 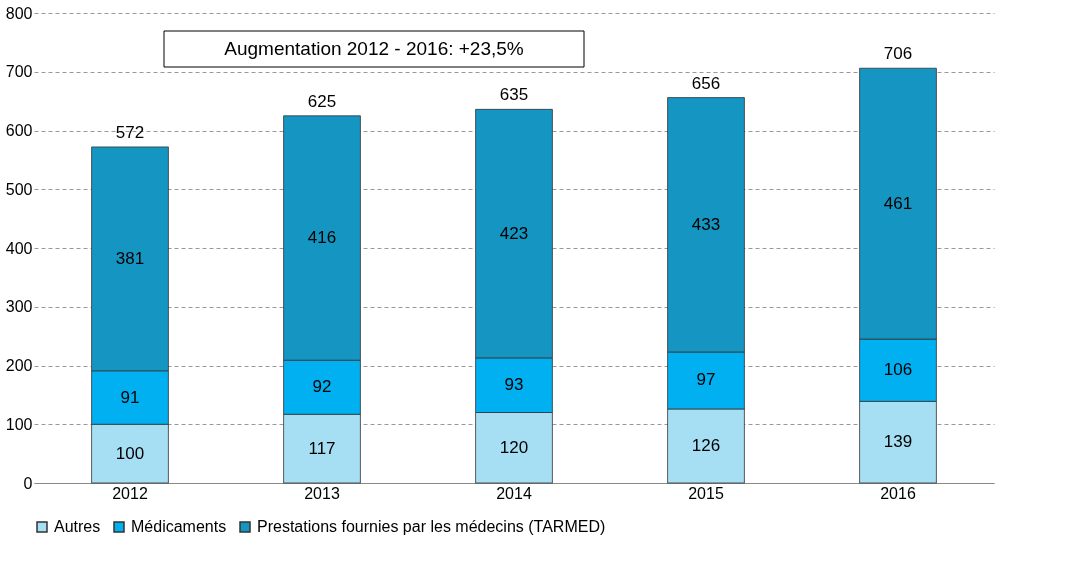 What do you see at coordinates (130, 258) in the screenshot?
I see `data-label: 381` at bounding box center [130, 258].